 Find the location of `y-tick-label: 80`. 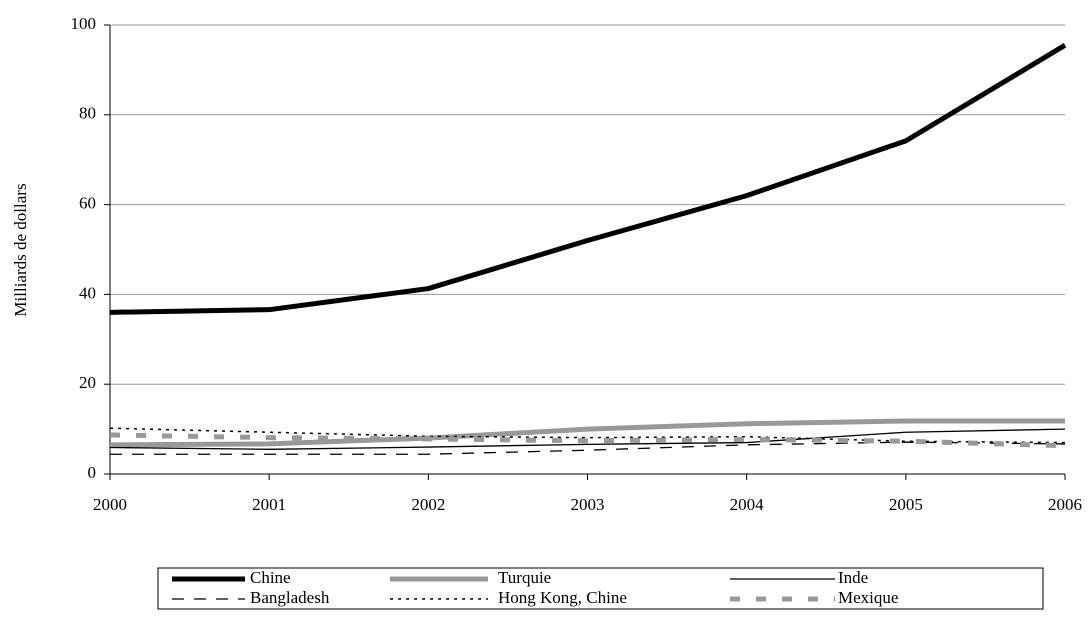

y-tick-label: 80 is located at coordinates (87, 113).